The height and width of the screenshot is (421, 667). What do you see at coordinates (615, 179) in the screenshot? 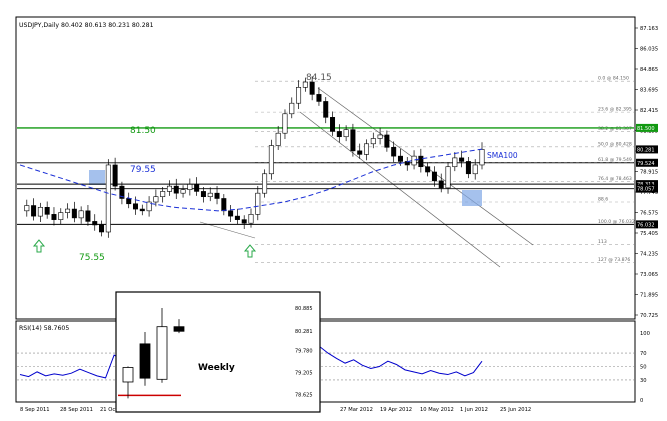
I see `fib-label: 76.4 @ 78.463` at bounding box center [615, 179].